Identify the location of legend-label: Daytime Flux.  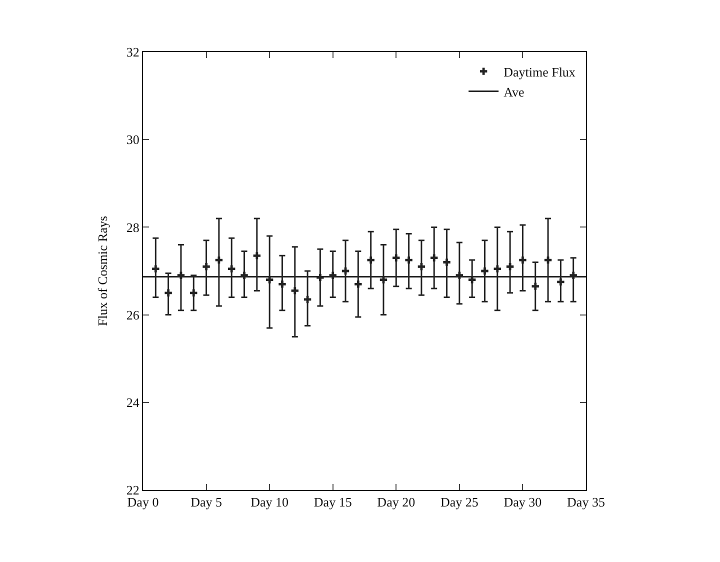
(540, 72).